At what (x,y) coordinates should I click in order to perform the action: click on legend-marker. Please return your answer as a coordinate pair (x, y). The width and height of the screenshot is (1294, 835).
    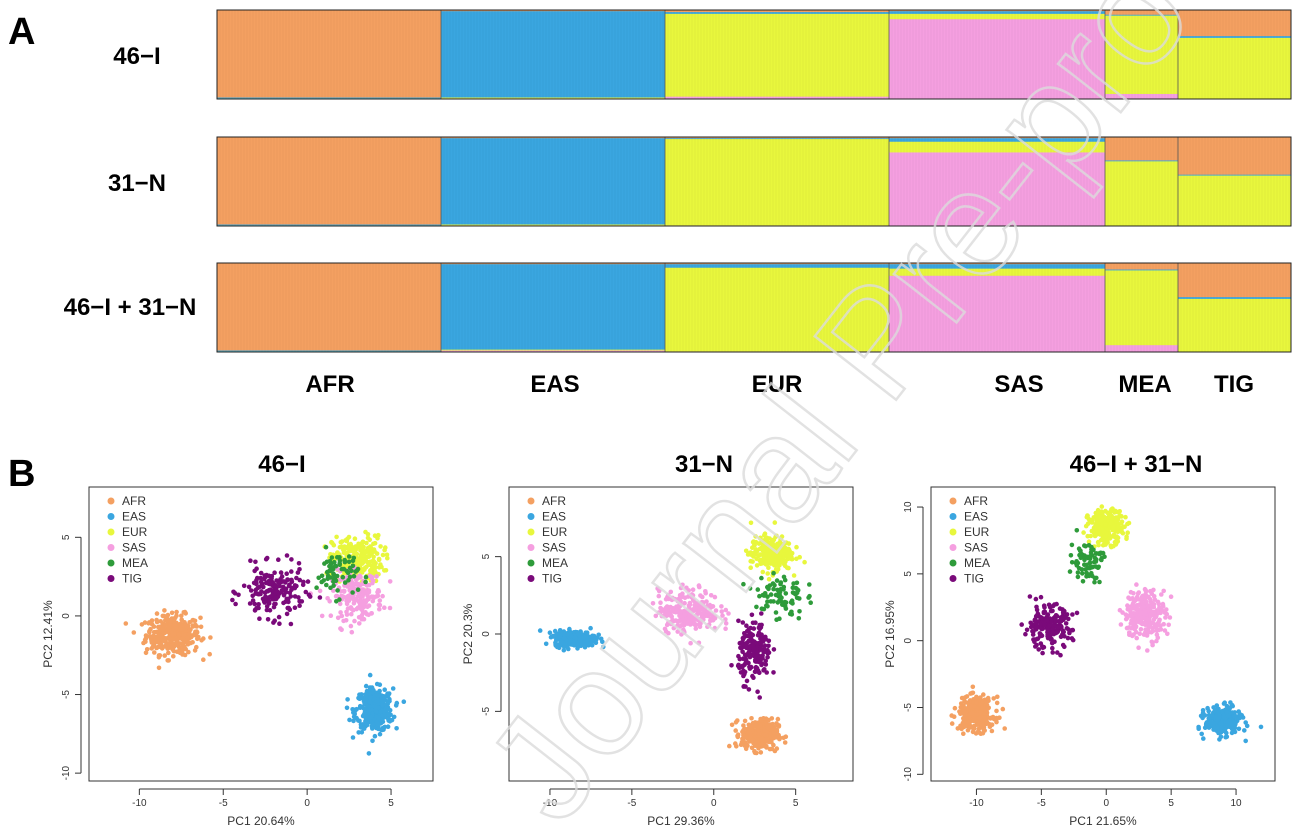
    Looking at the image, I should click on (111, 532).